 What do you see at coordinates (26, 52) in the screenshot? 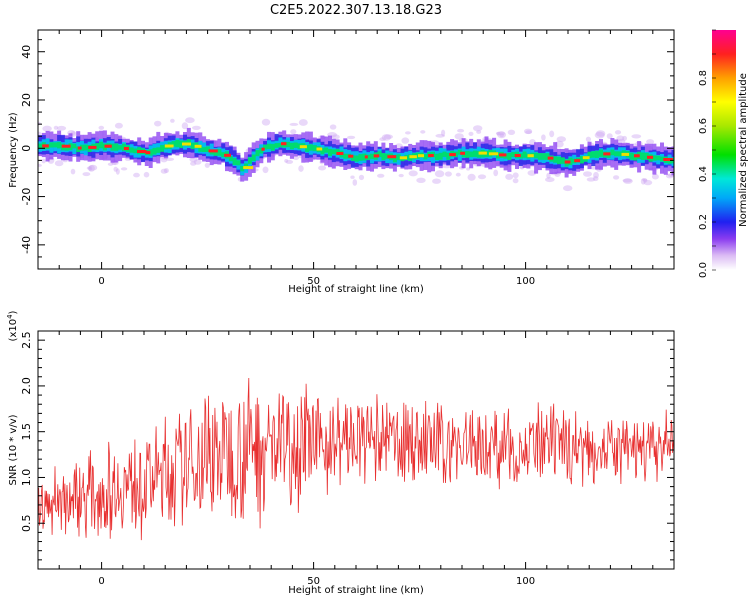
I see `y-tick-label: 40` at bounding box center [26, 52].